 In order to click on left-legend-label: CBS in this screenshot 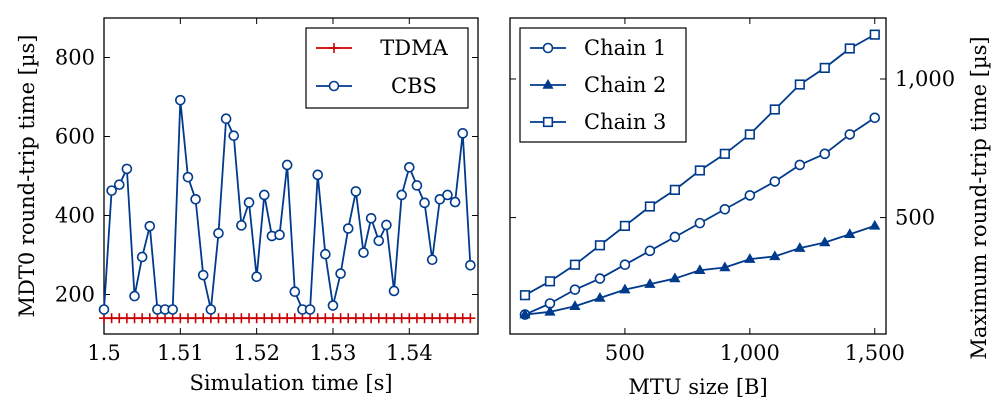, I will do `click(414, 86)`.